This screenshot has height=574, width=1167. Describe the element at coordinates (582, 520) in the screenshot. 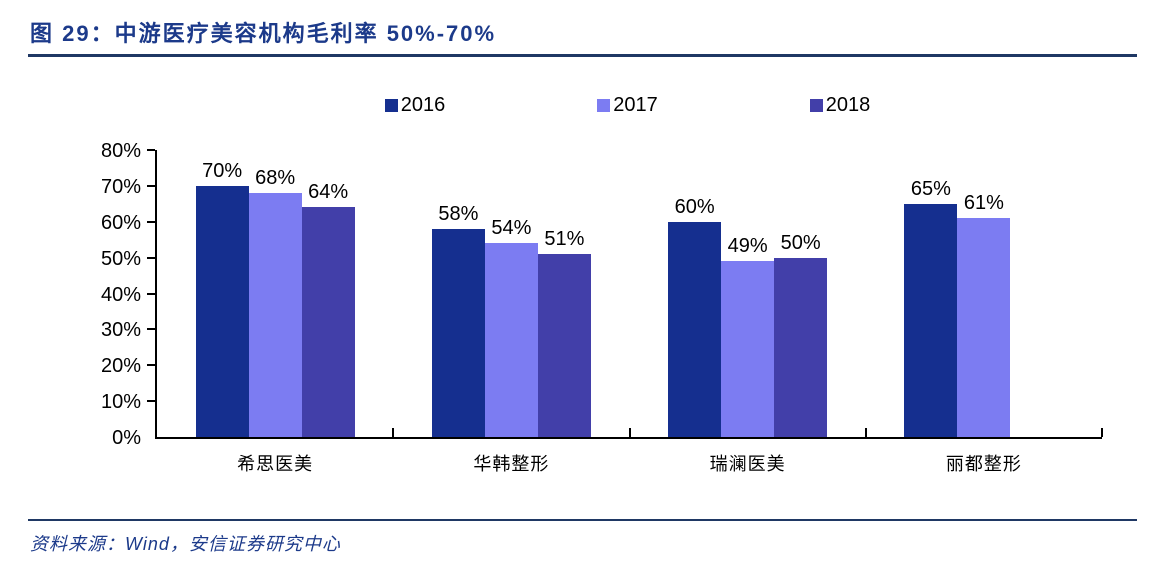

I see `source-divider` at that location.